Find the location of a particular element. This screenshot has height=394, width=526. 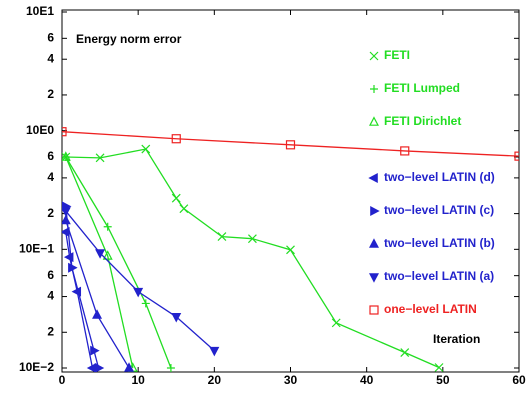

x-tick-label: 10 is located at coordinates (138, 380).